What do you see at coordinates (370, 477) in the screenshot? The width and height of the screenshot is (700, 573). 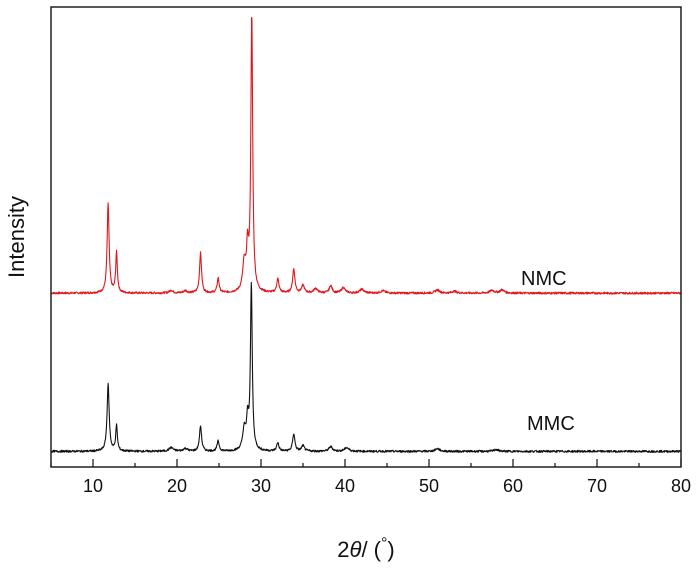 I see `x-ticks-layer: 10 20 30 40 50 60 70 80` at bounding box center [370, 477].